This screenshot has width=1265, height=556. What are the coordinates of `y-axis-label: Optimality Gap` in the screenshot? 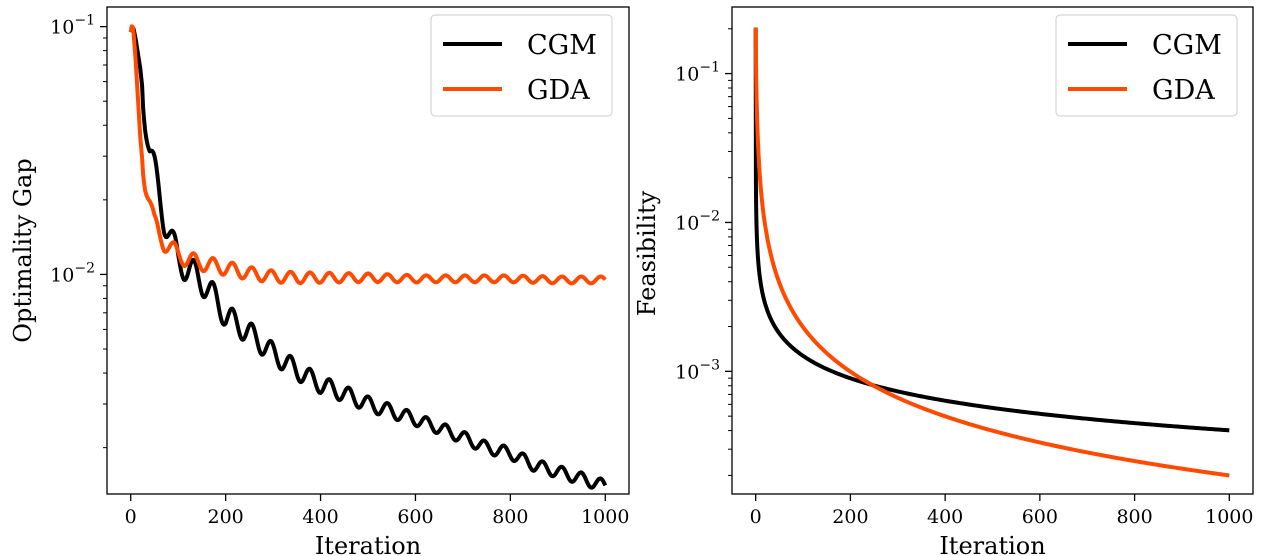 It's located at (23, 250).